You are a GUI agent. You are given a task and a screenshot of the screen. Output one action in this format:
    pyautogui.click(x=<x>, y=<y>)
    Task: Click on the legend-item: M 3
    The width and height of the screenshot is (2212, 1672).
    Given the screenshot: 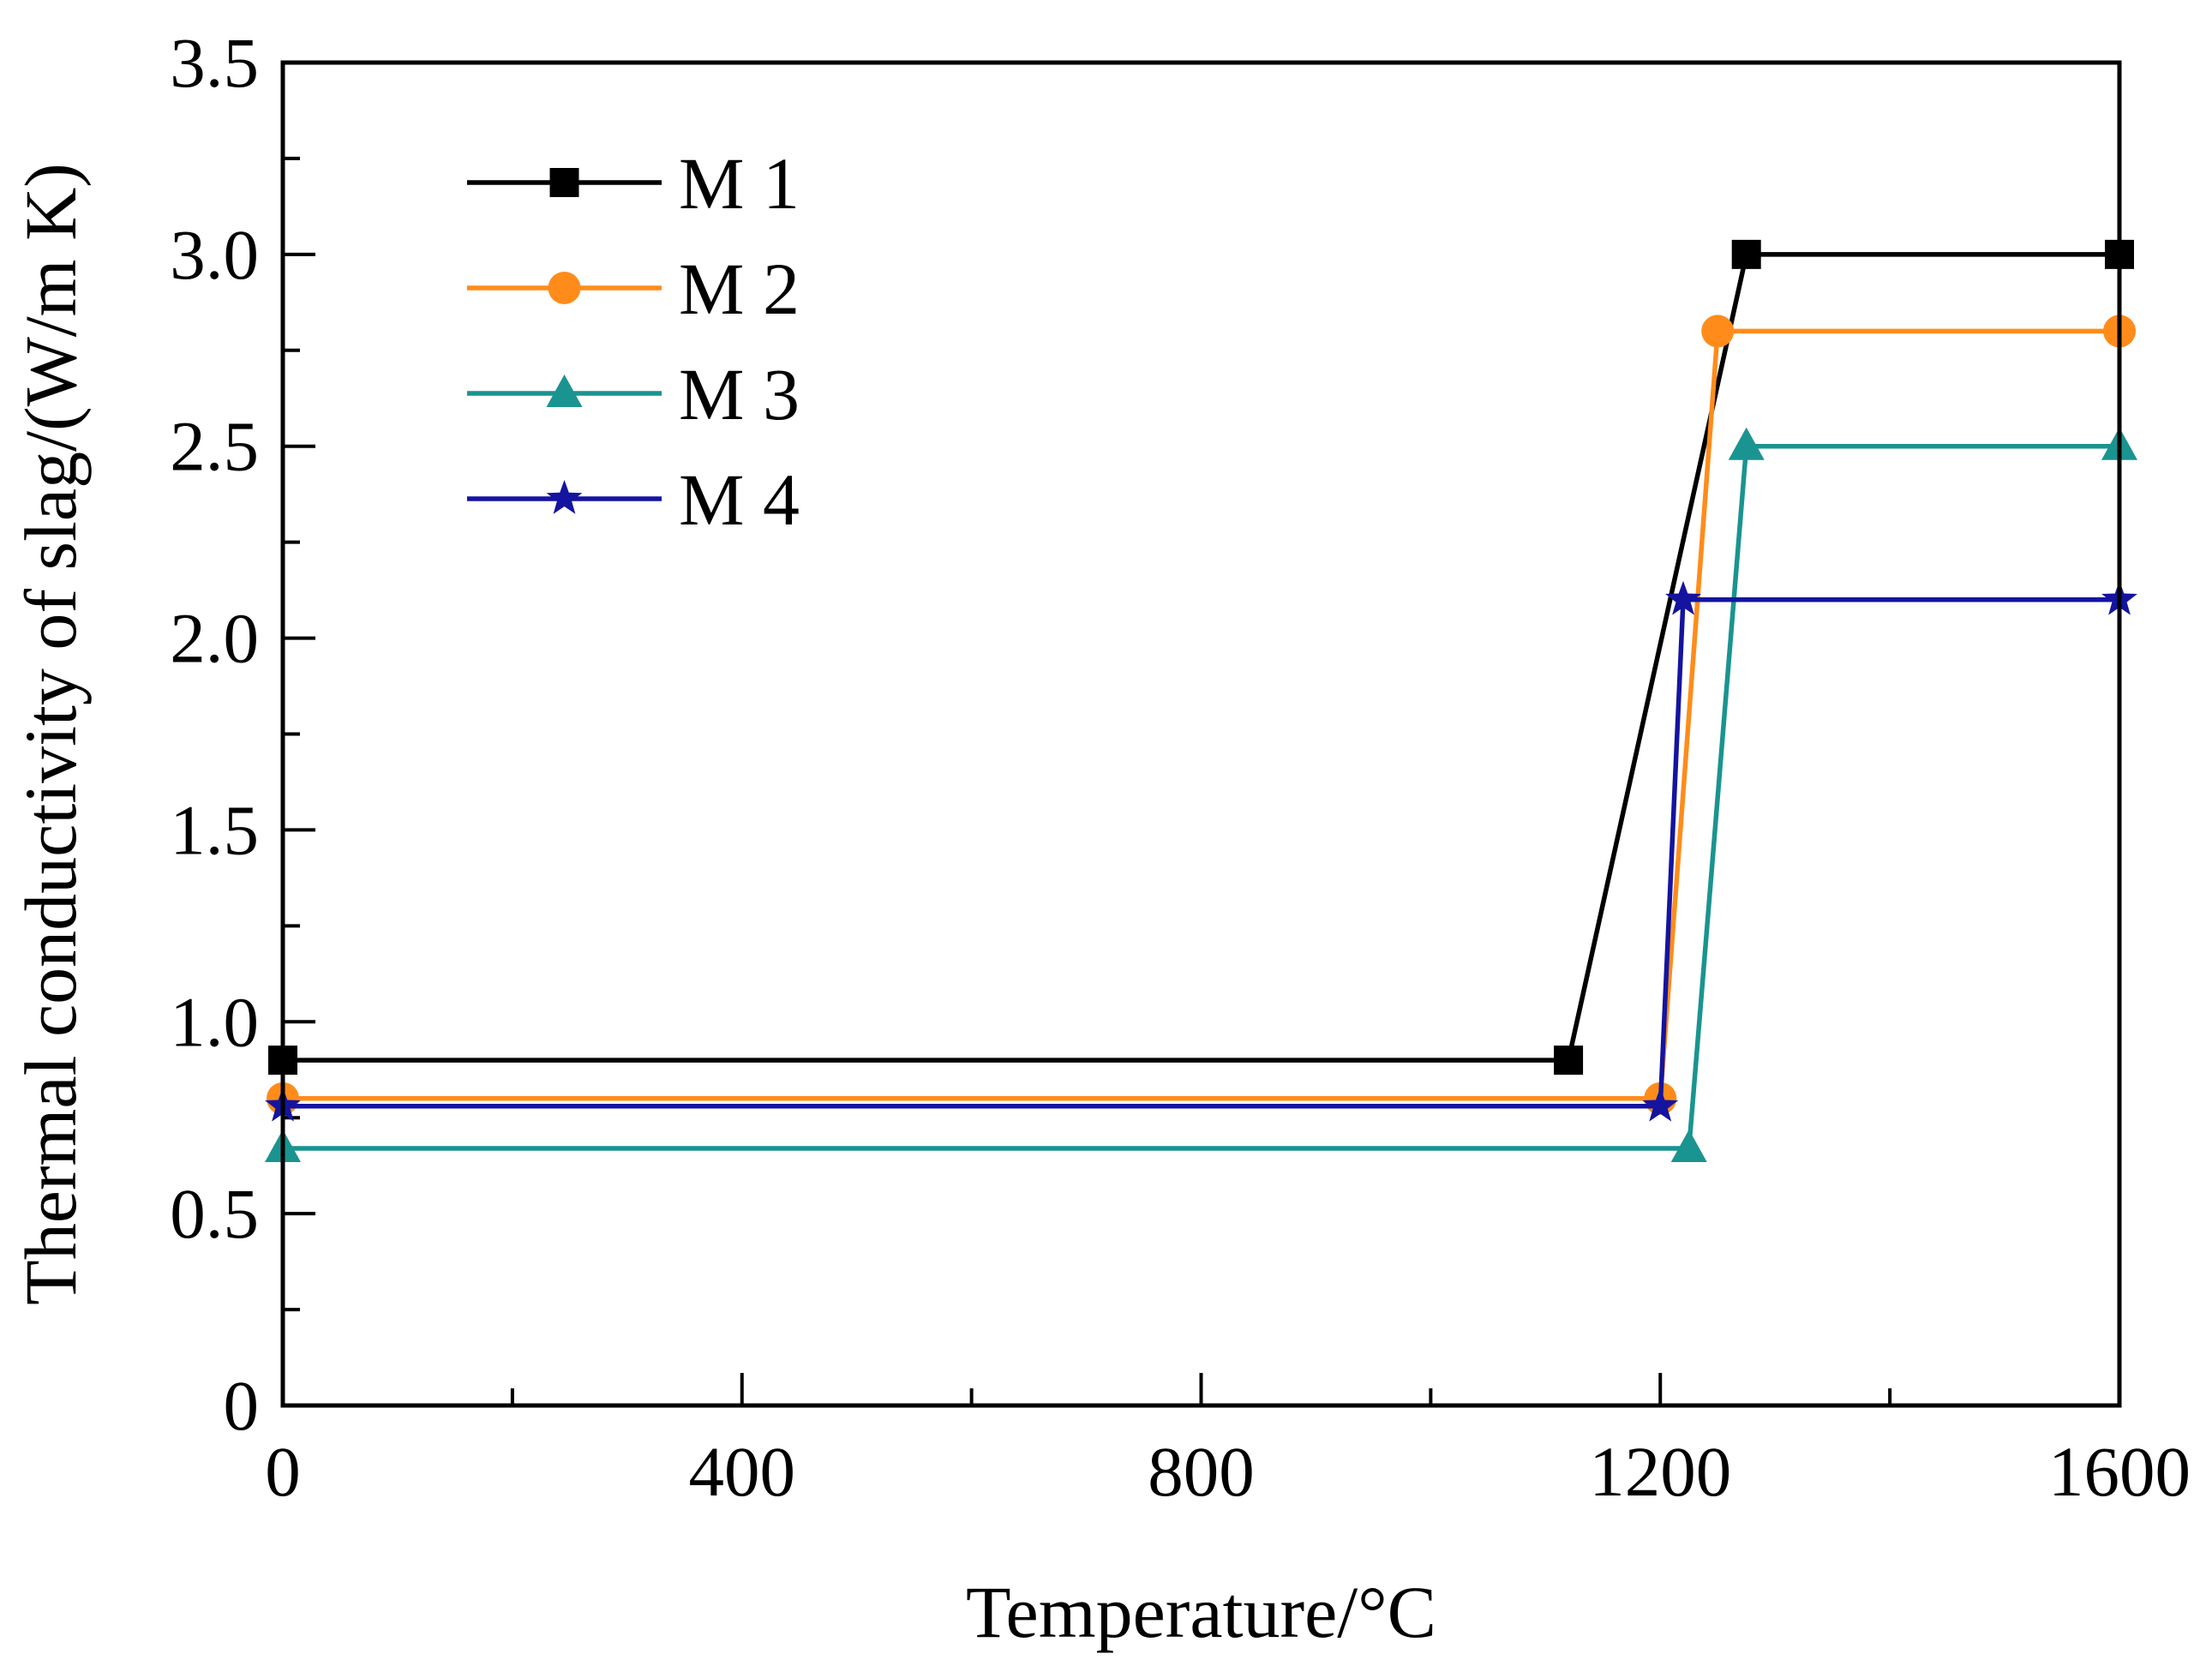 What is the action you would take?
    pyautogui.click(x=633, y=394)
    